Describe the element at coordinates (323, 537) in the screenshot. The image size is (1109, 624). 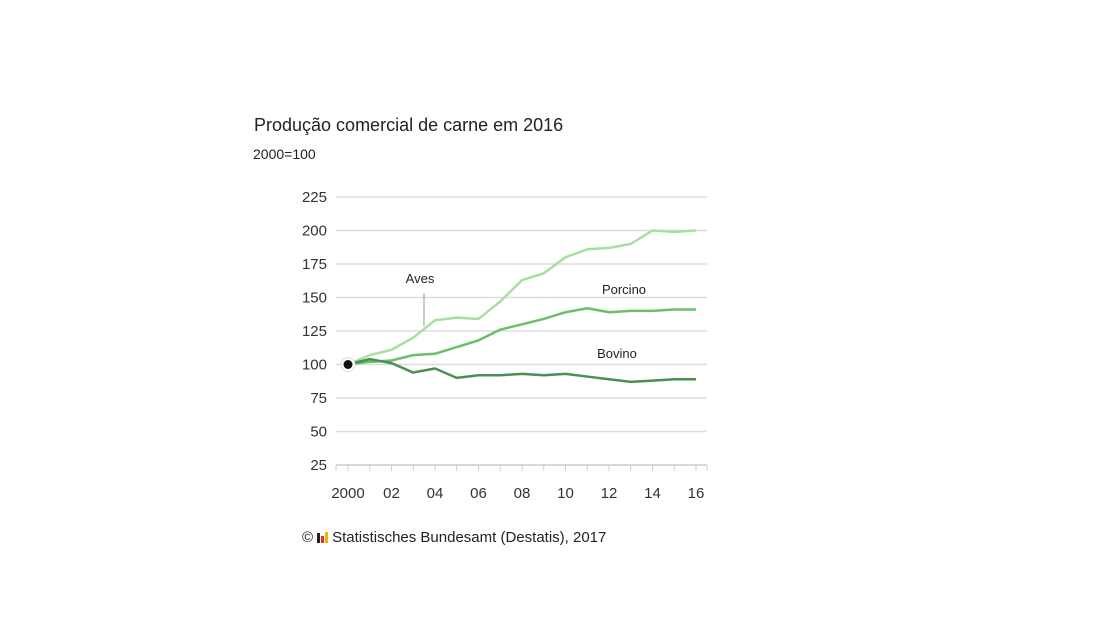
I see `destatis-logo-icon` at that location.